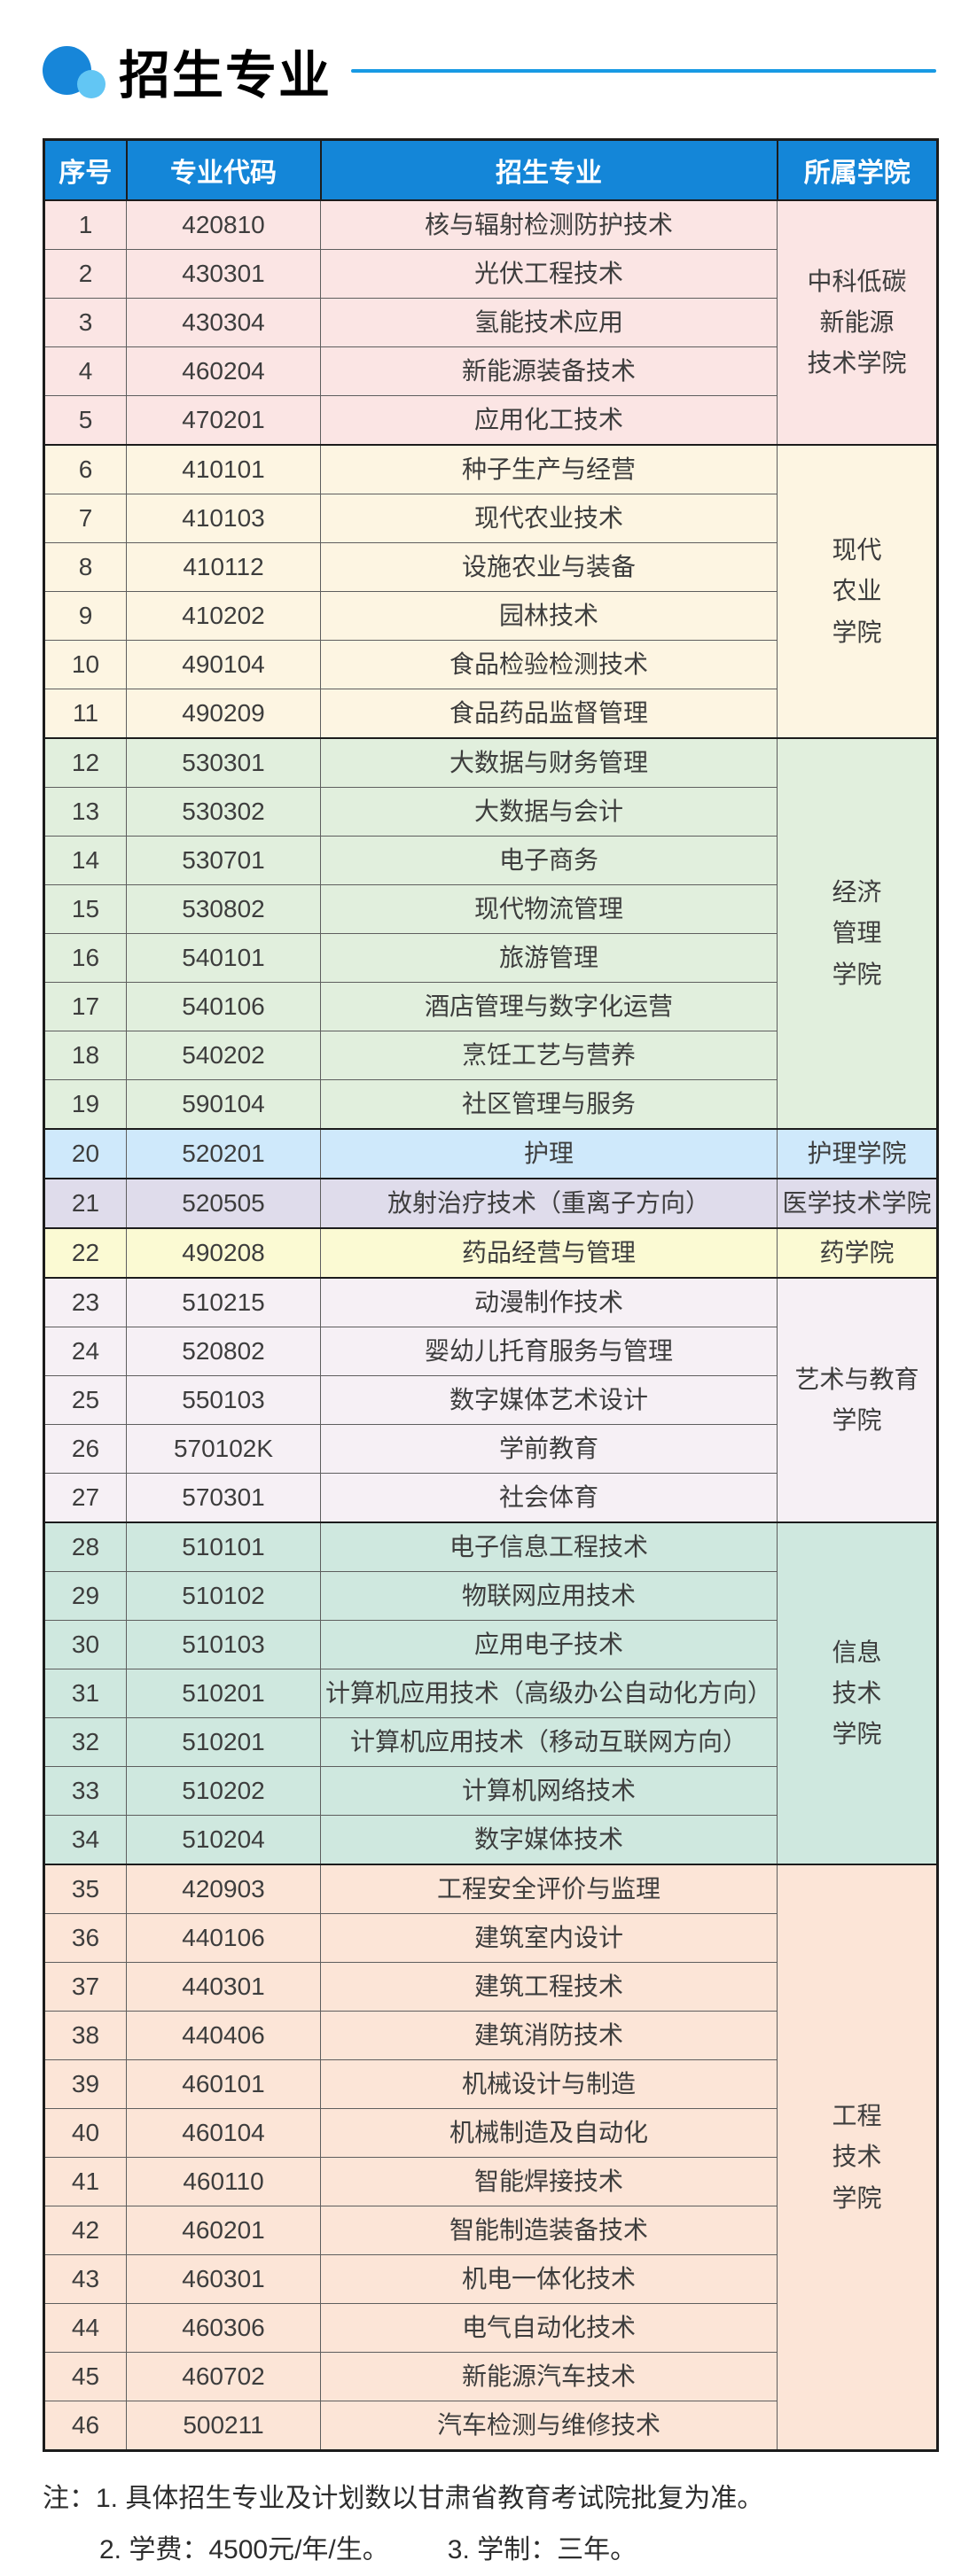 The width and height of the screenshot is (977, 2576). Describe the element at coordinates (549, 1104) in the screenshot. I see `major-cell: 社区管理与服务` at that location.